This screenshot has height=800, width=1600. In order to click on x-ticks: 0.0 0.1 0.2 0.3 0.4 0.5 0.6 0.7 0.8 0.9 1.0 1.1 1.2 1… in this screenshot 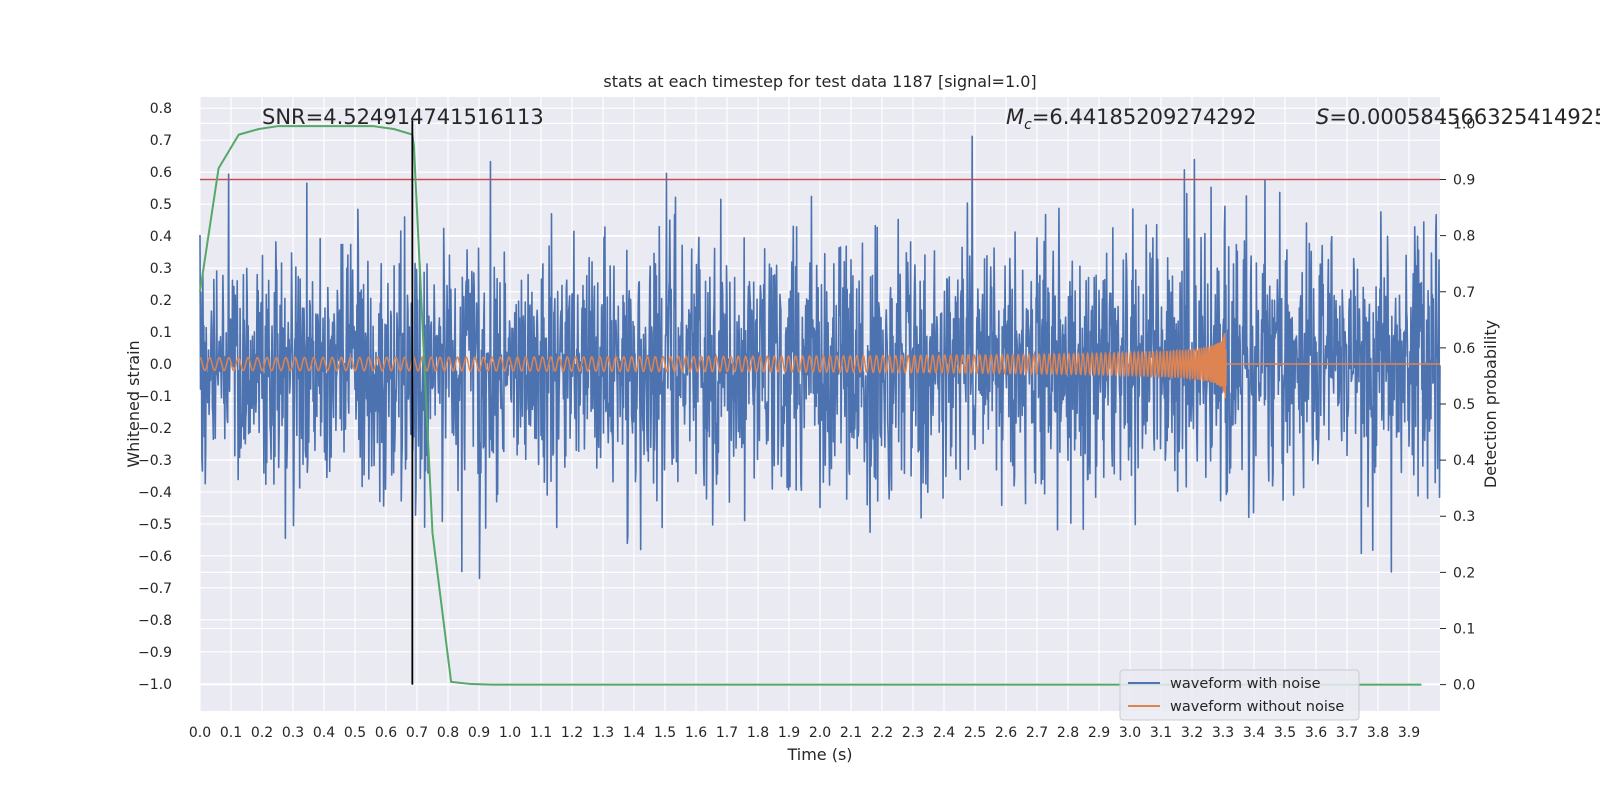, I will do `click(804, 733)`.